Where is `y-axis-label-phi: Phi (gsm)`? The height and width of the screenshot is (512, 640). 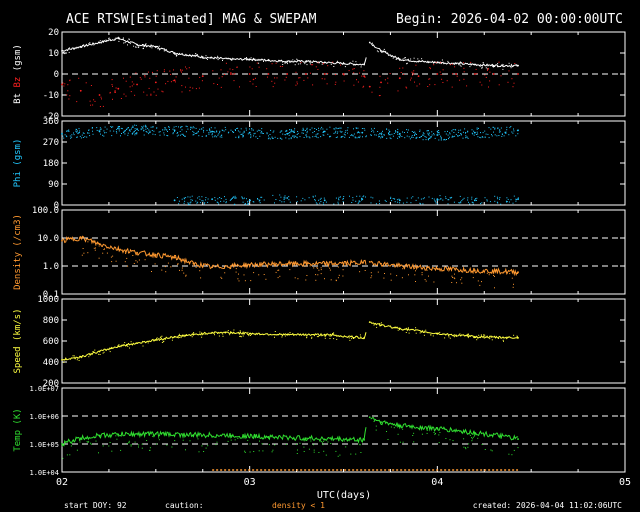 y-axis-label-phi: Phi (gsm) is located at coordinates (18, 163).